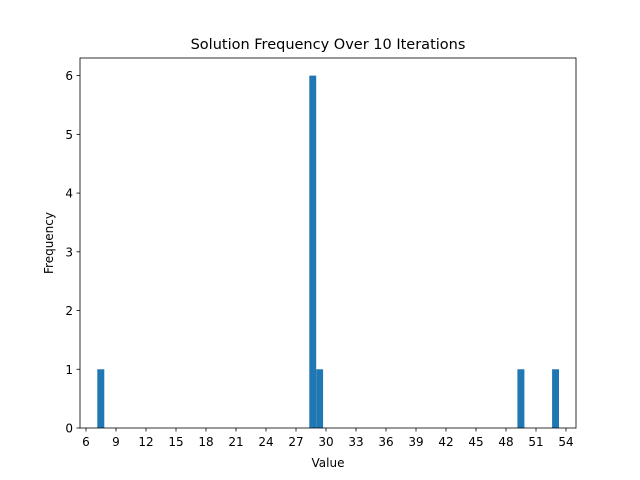 Image resolution: width=640 pixels, height=480 pixels. I want to click on x-tick-label-15: 51, so click(535, 442).